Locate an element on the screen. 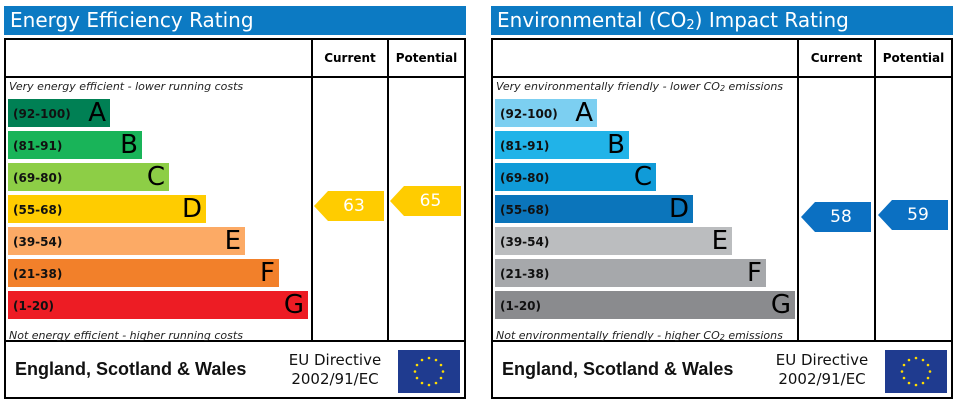 This screenshot has width=957, height=404. current-rating-value: 58 is located at coordinates (841, 217).